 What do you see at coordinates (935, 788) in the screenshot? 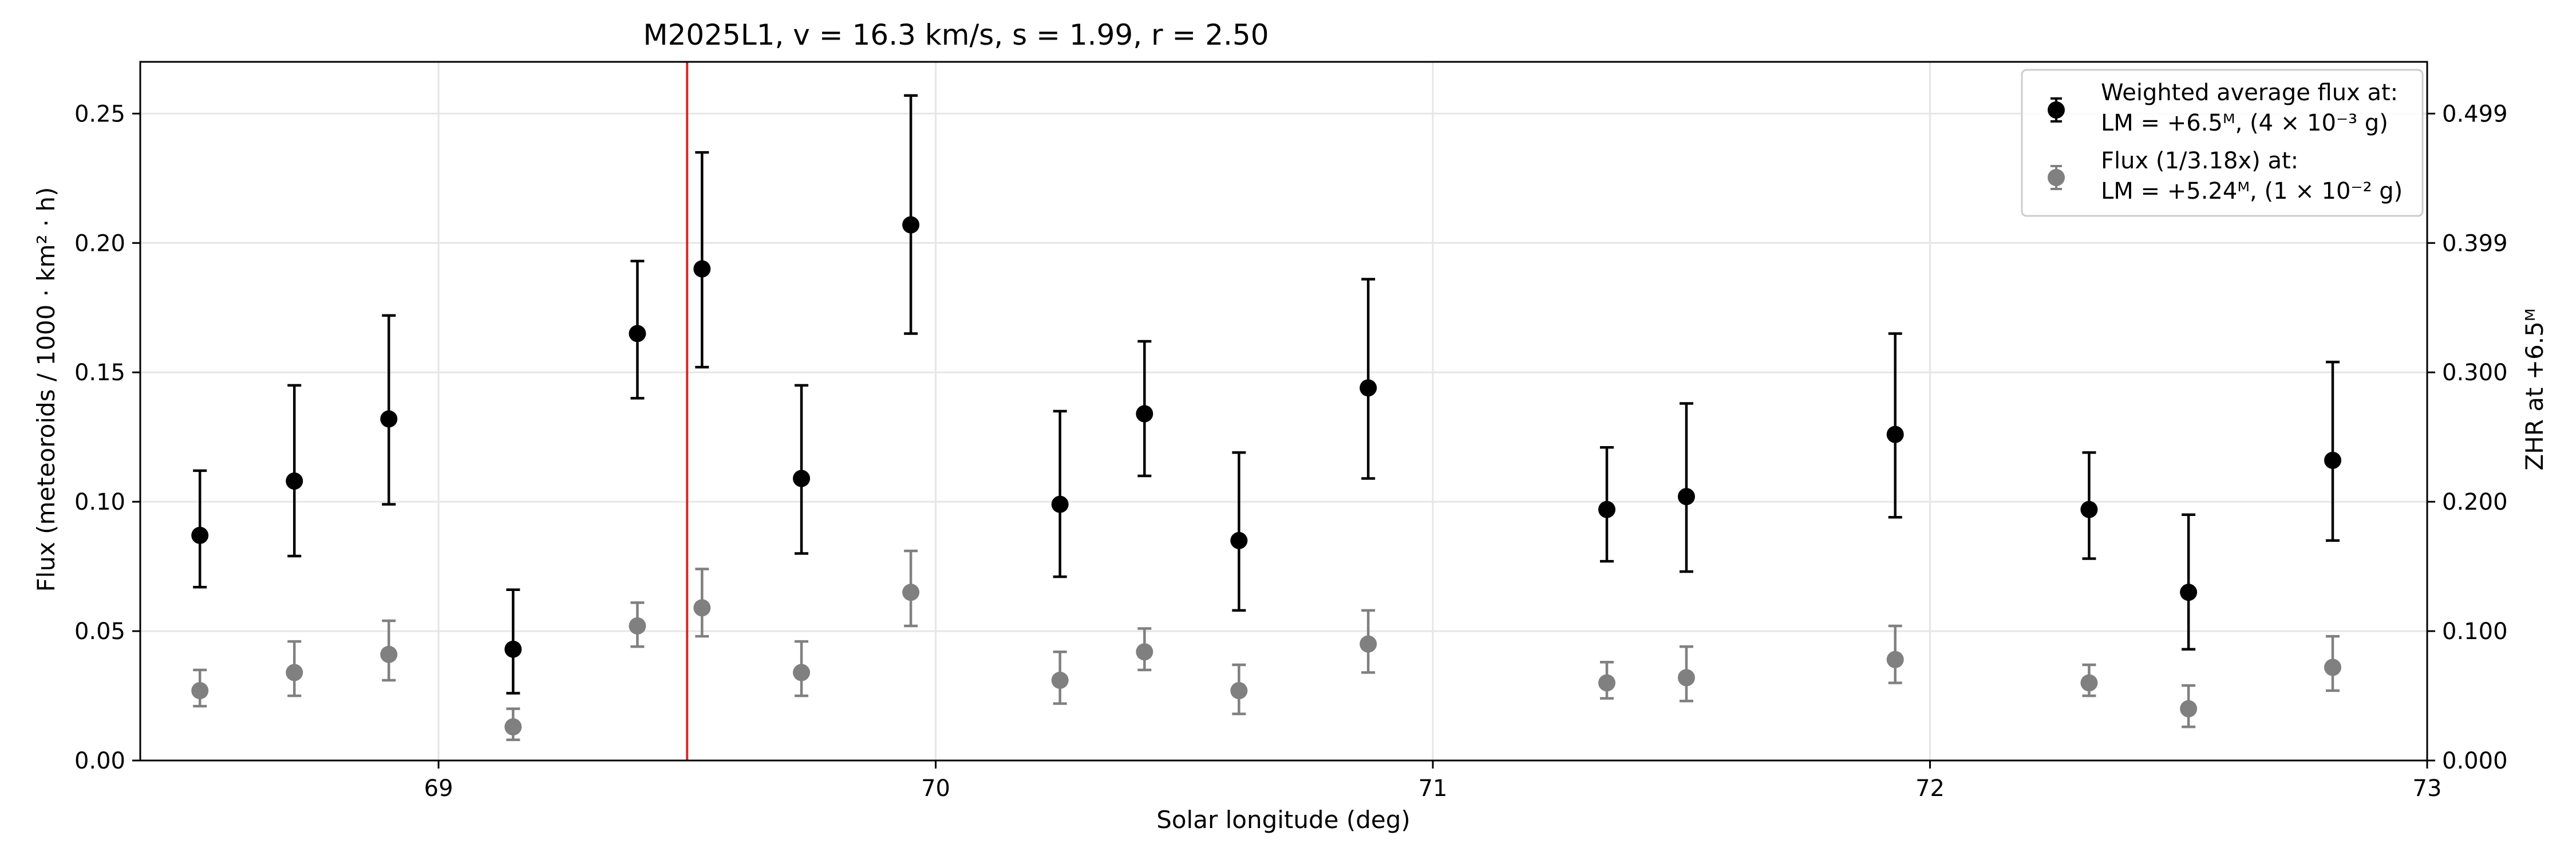
I see `x-tick-label: 70` at bounding box center [935, 788].